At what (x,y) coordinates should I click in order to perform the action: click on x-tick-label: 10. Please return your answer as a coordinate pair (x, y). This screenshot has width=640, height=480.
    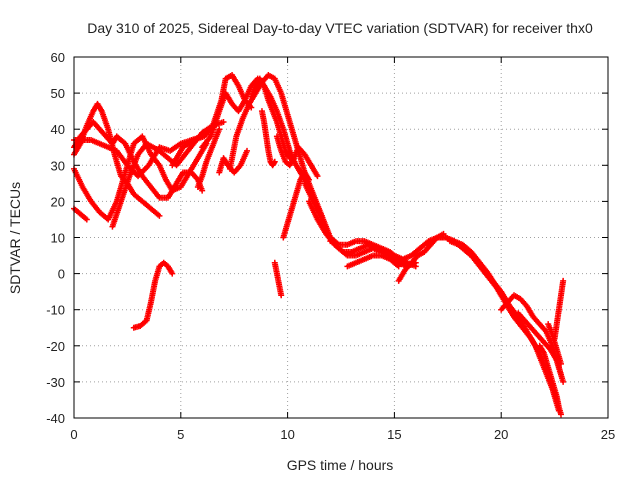
    Looking at the image, I should click on (287, 434).